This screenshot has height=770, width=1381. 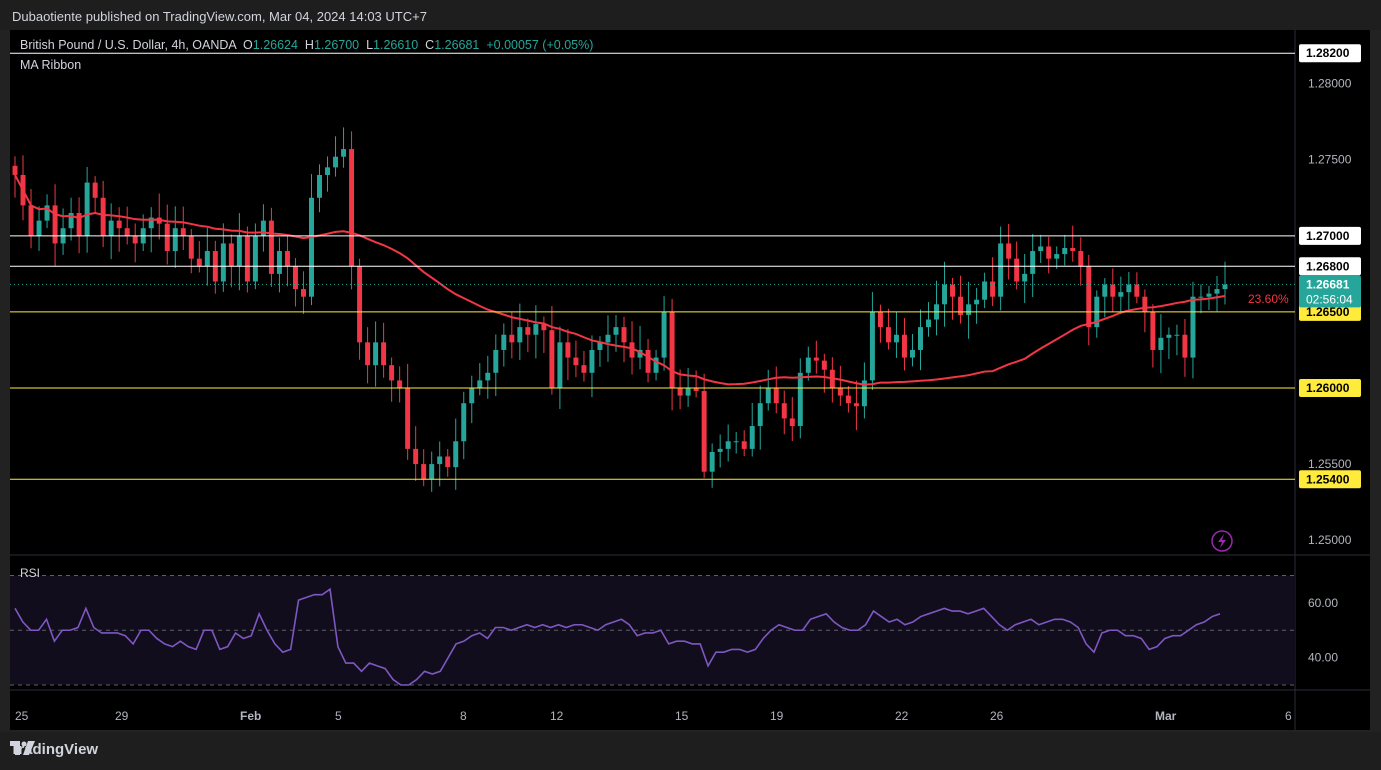 What do you see at coordinates (1288, 716) in the screenshot?
I see `time-tick-label: 6` at bounding box center [1288, 716].